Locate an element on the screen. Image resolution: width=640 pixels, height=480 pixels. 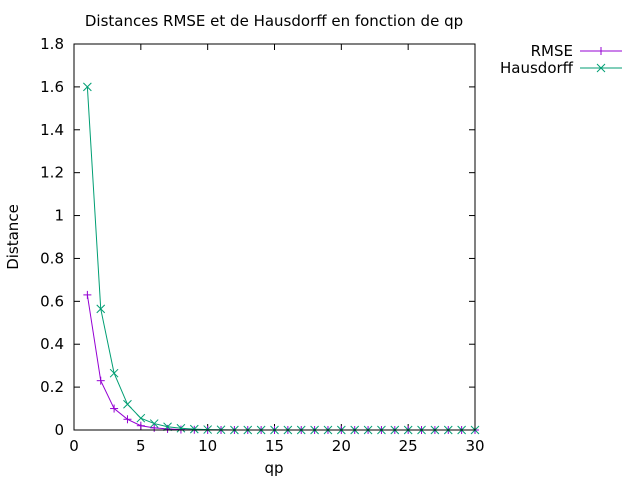
y-tick-label: 0 is located at coordinates (59, 430).